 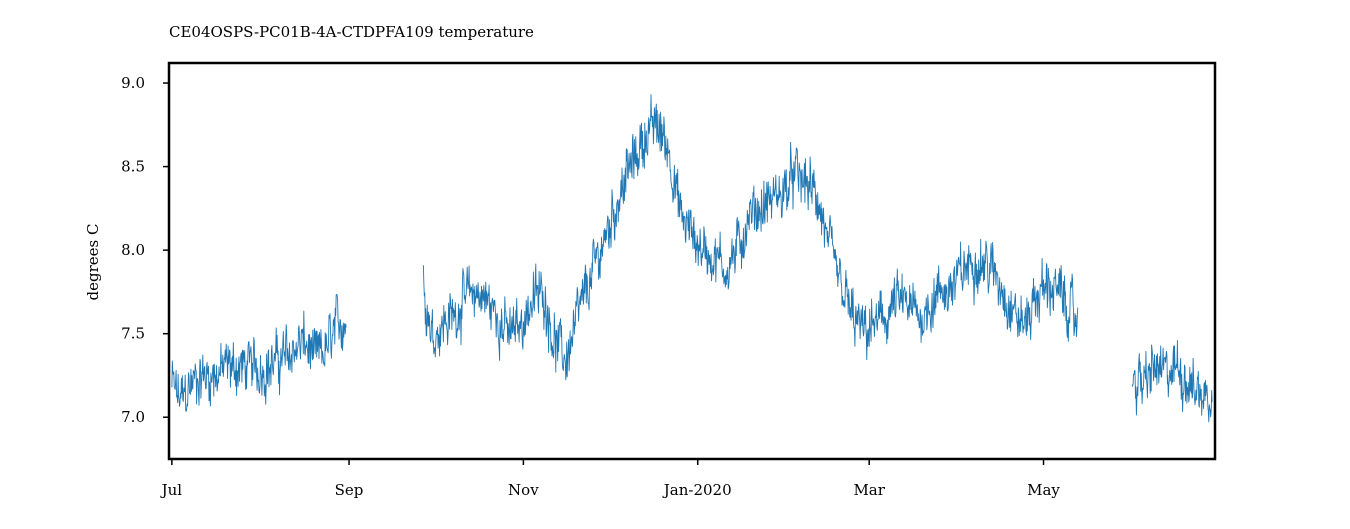 I want to click on y-axis-label: degrees C, so click(x=93, y=262).